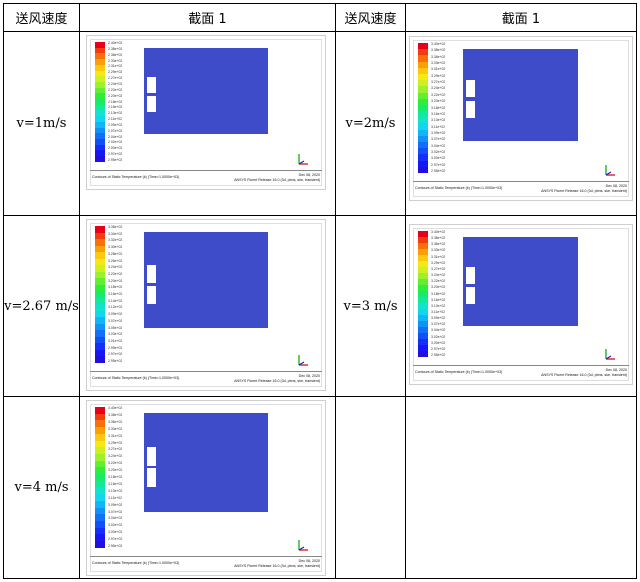 The width and height of the screenshot is (640, 582). What do you see at coordinates (115, 72) in the screenshot?
I see `tick-label: 2.29e+02` at bounding box center [115, 72].